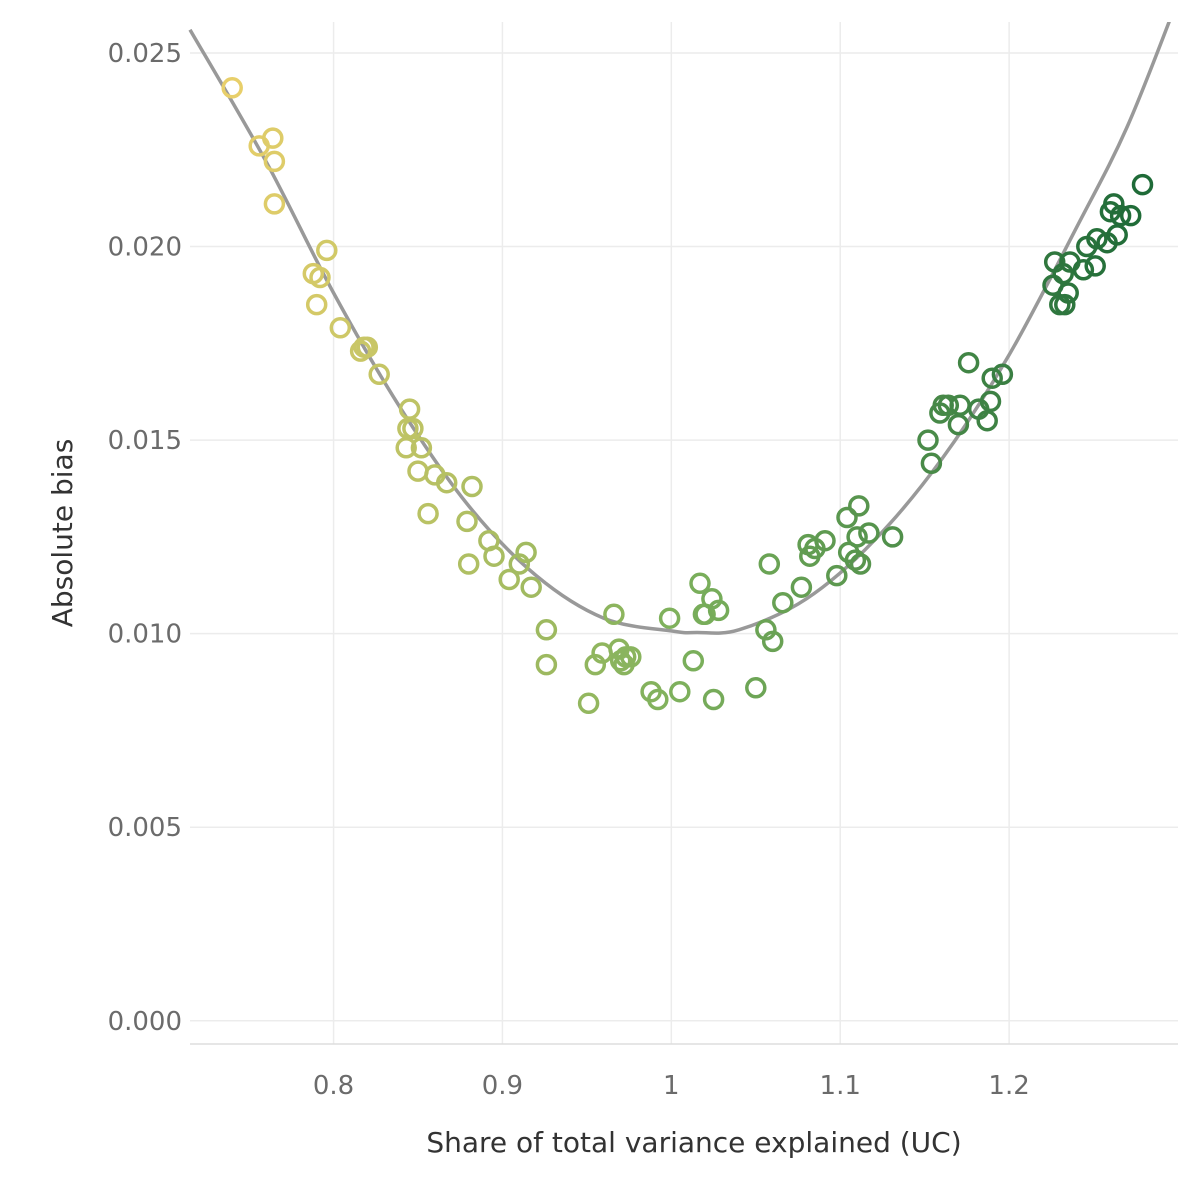 The height and width of the screenshot is (1200, 1200). Describe the element at coordinates (145, 1022) in the screenshot. I see `y-tick-label-0: 0.000` at that location.